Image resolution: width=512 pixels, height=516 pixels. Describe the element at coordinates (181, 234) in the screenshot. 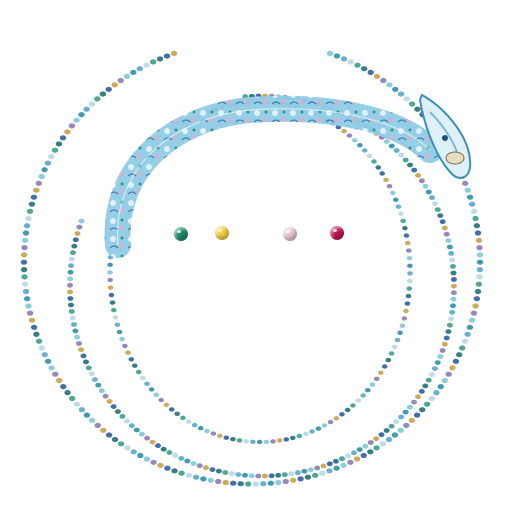

I see `gem-emerald` at that location.